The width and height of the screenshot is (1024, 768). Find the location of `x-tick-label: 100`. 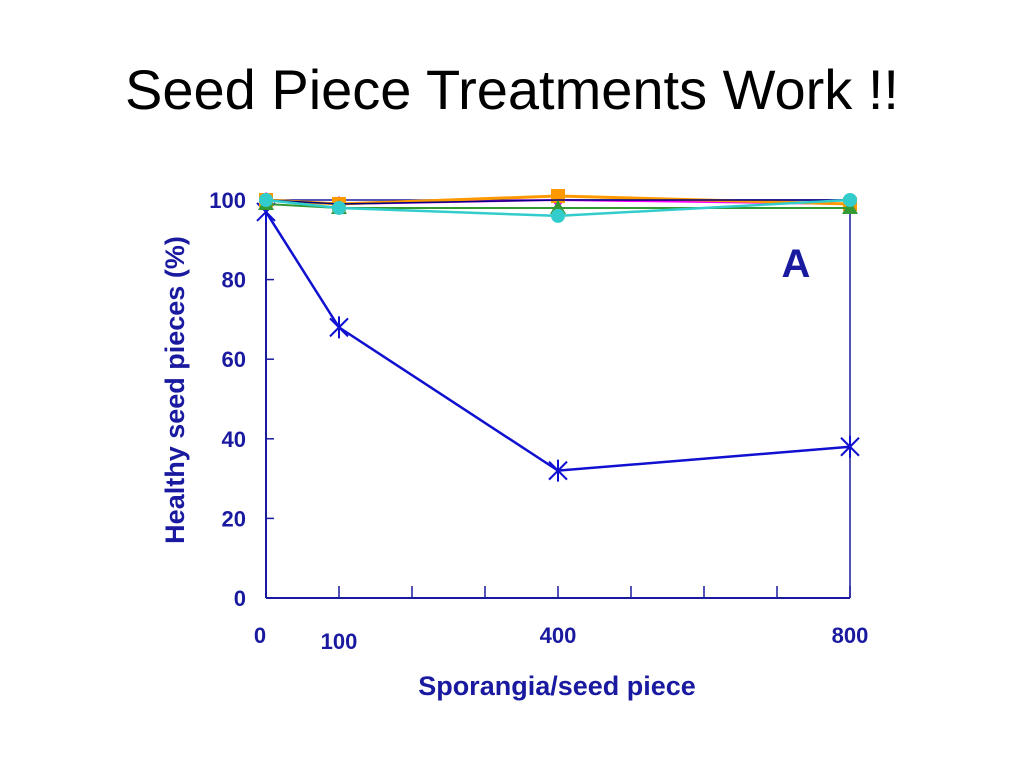

x-tick-label: 100 is located at coordinates (339, 641).